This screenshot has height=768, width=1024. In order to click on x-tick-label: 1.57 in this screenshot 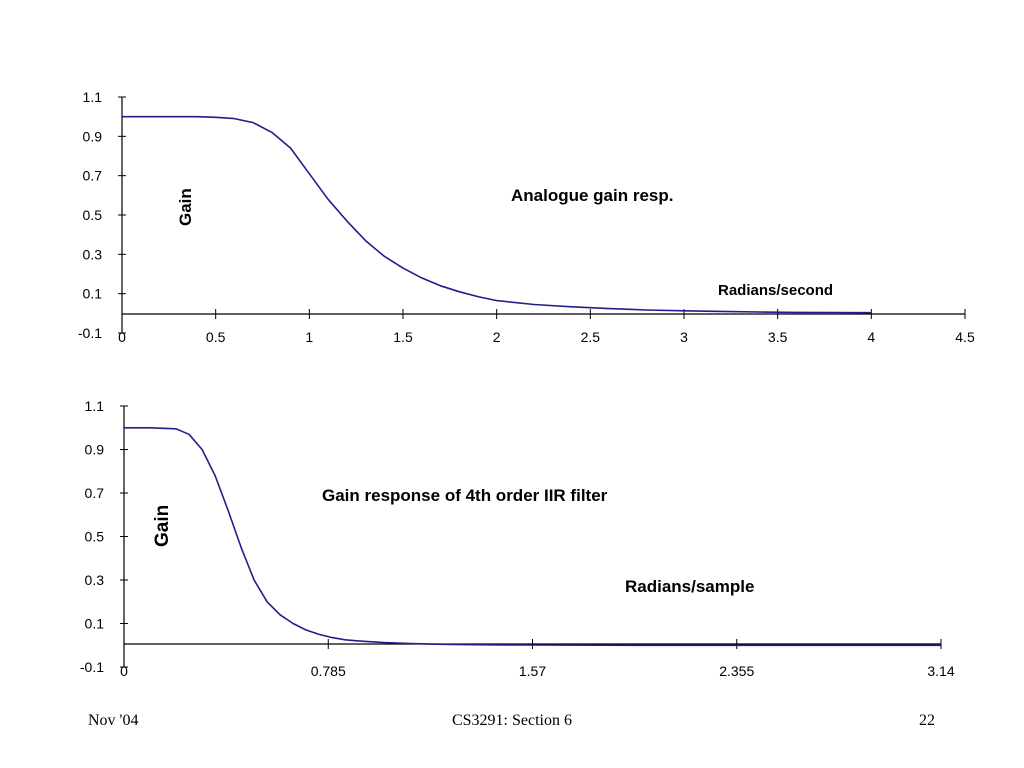, I will do `click(532, 671)`.